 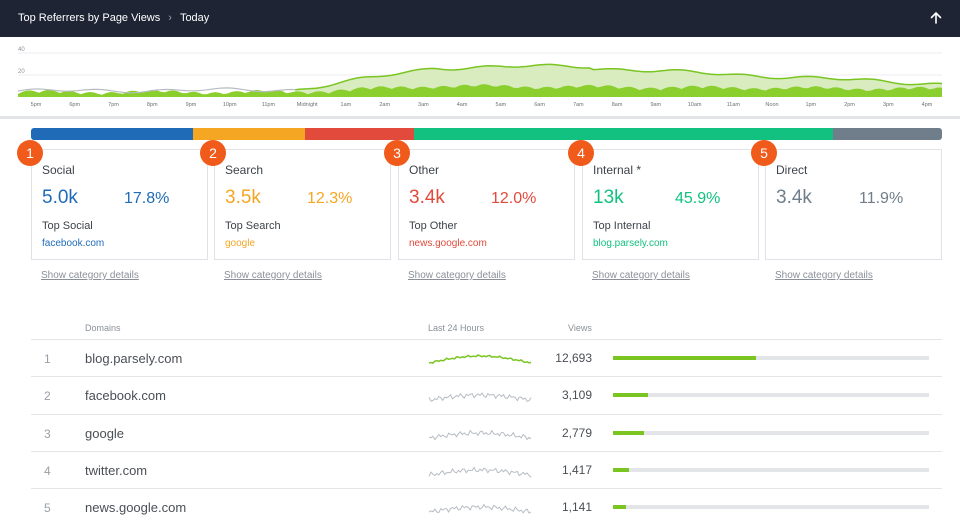 What do you see at coordinates (330, 198) in the screenshot?
I see `category-percent: 12.3%` at bounding box center [330, 198].